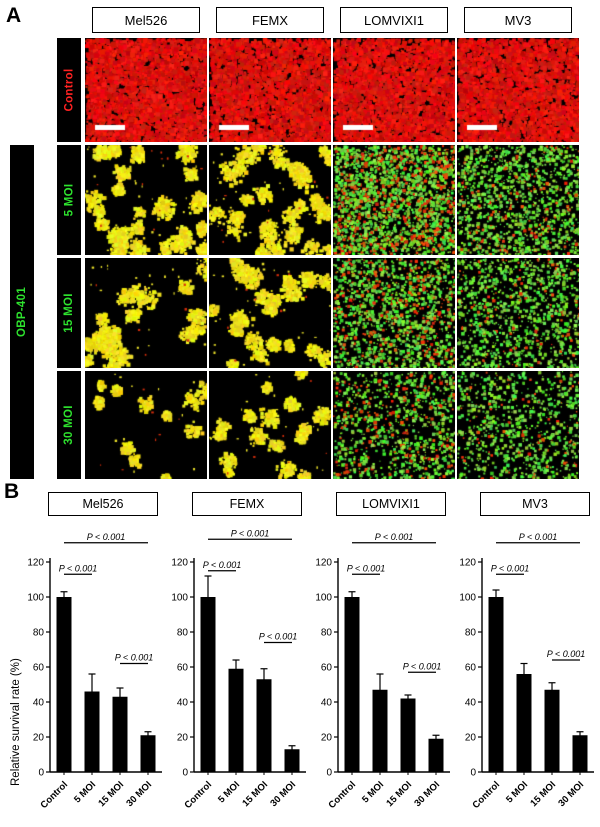 The image size is (600, 827). What do you see at coordinates (270, 200) in the screenshot?
I see `micrograph-femx-row1` at bounding box center [270, 200].